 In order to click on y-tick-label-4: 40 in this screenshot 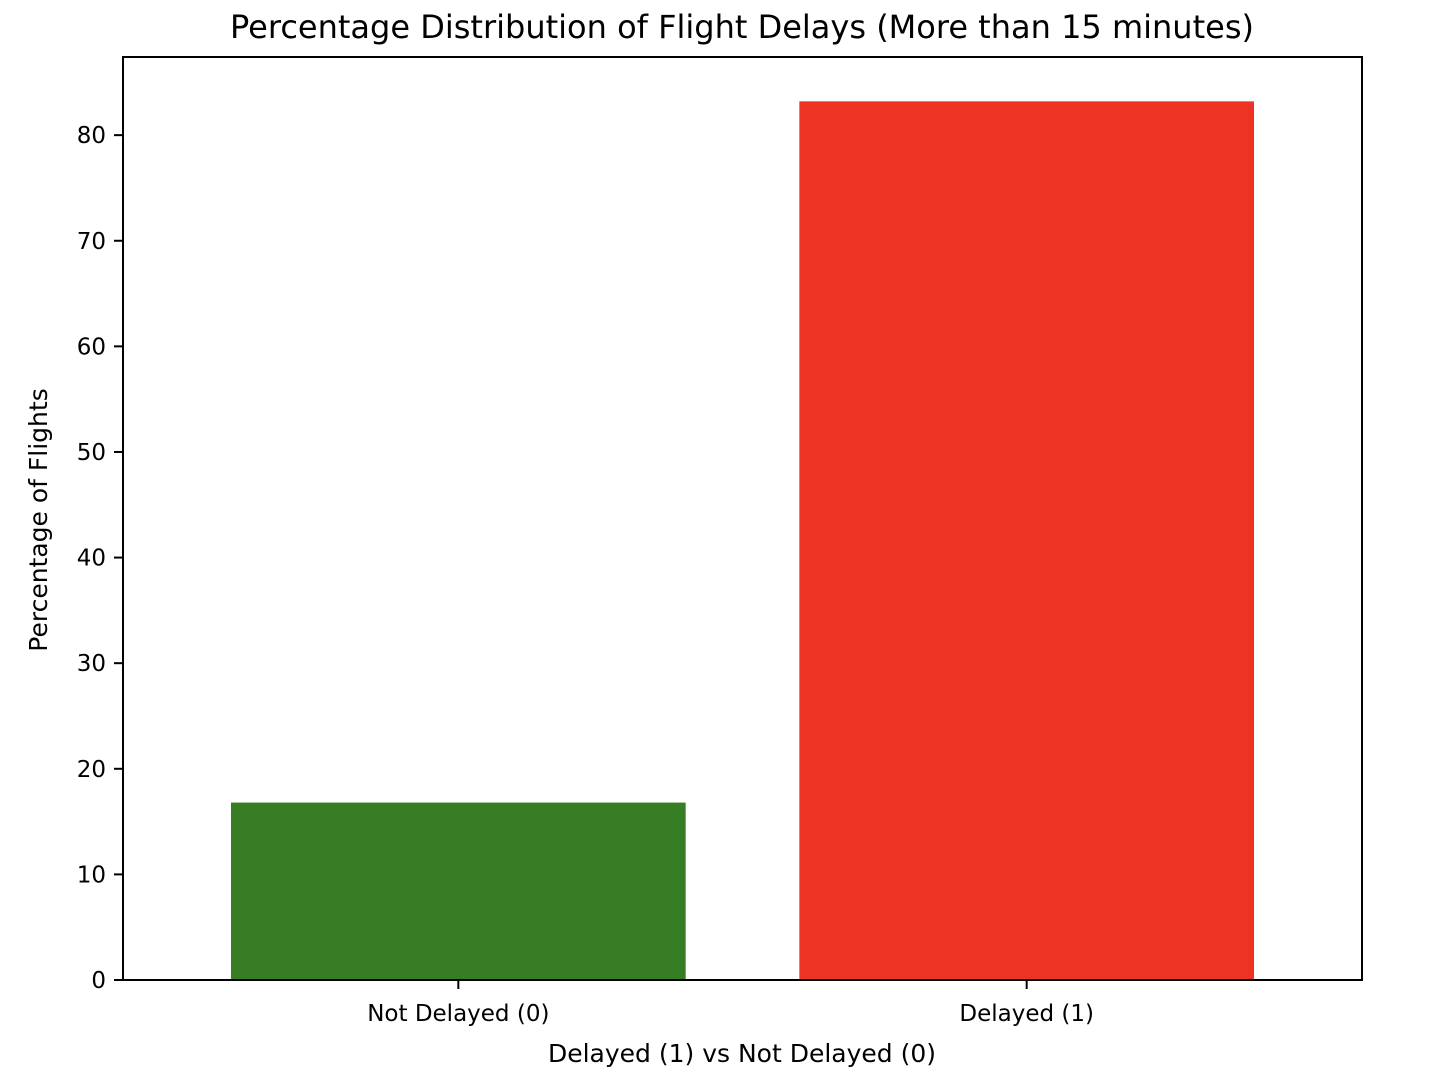, I will do `click(91, 559)`.